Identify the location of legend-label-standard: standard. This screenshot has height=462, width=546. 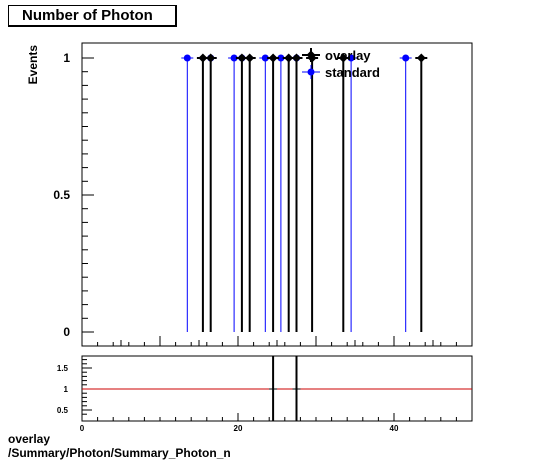
(352, 72).